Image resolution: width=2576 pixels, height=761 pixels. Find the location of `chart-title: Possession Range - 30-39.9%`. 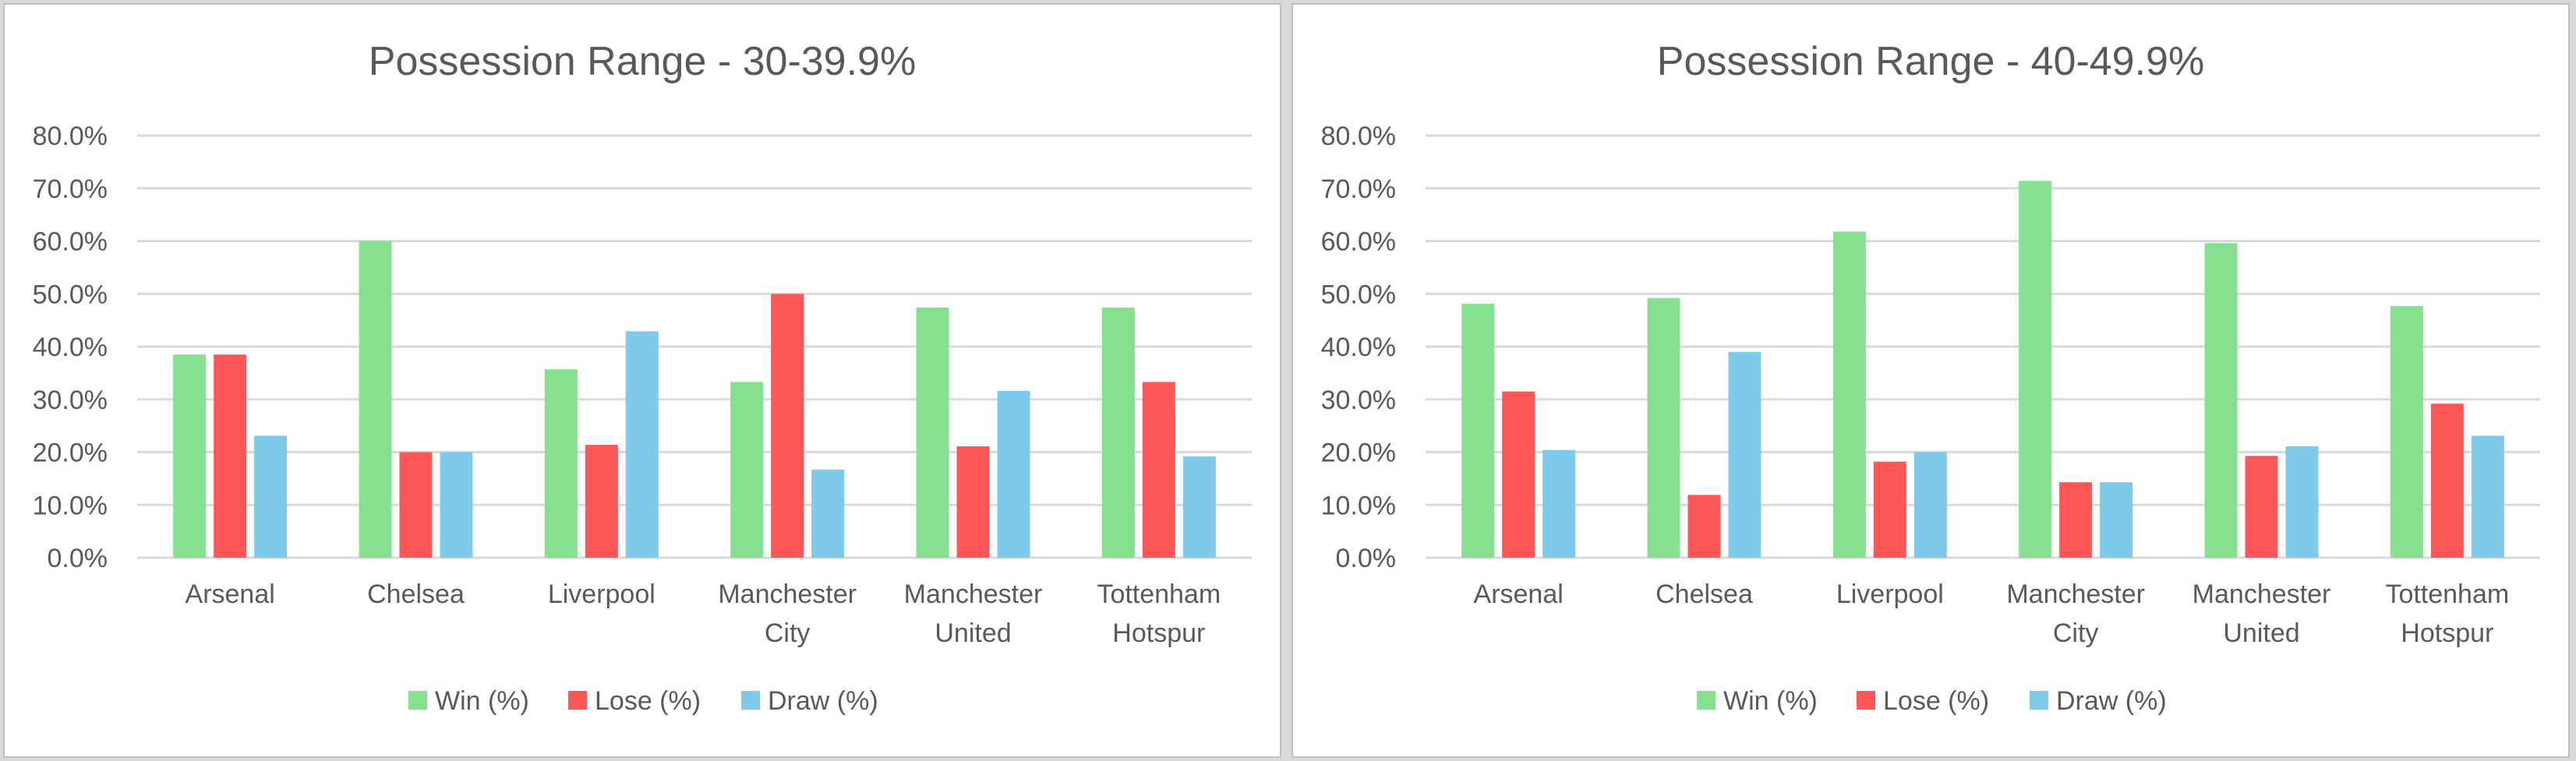

chart-title: Possession Range - 30-39.9% is located at coordinates (642, 61).